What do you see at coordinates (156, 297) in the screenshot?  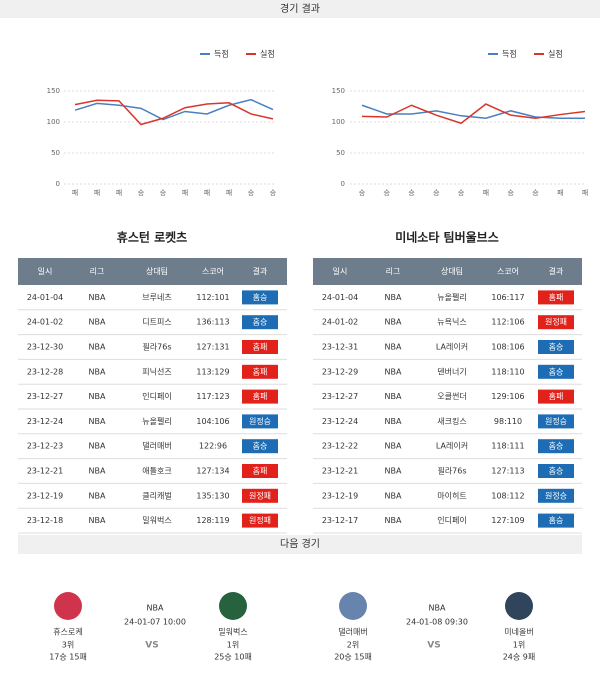 I see `cell: 브루네츠` at bounding box center [156, 297].